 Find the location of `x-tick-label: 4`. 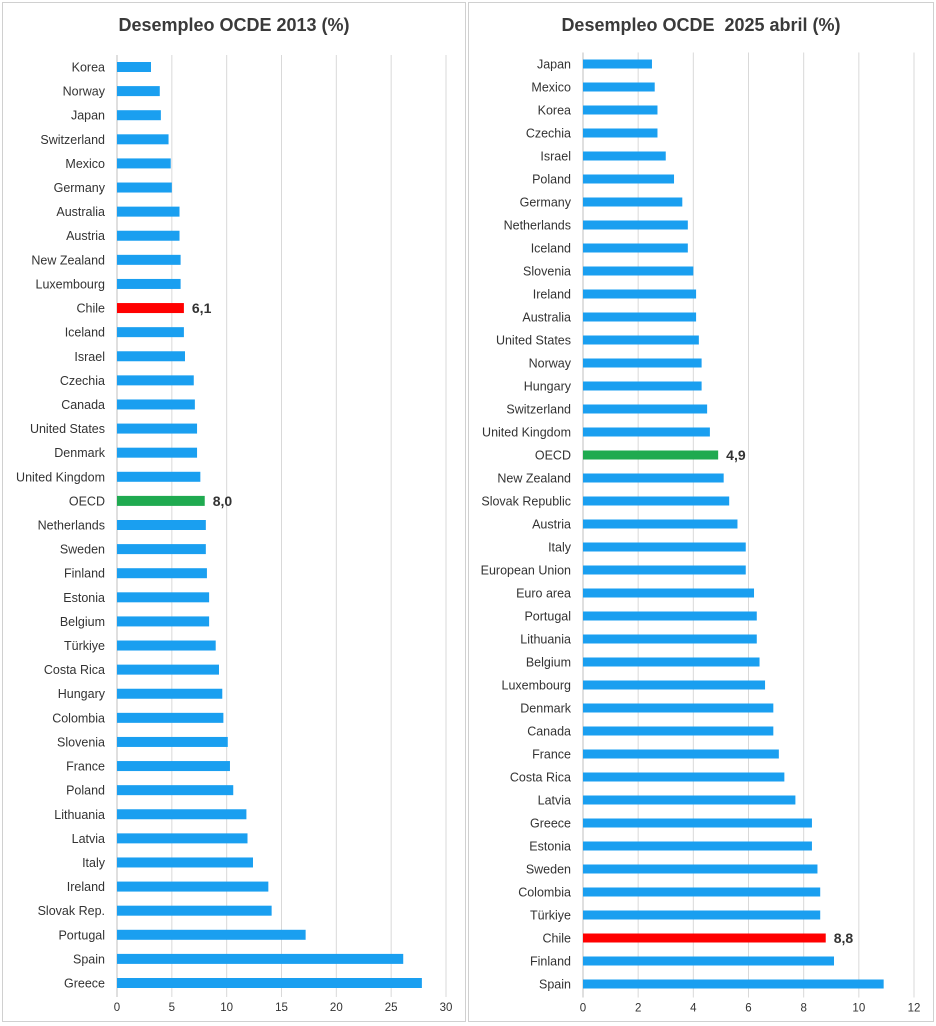

x-tick-label: 4 is located at coordinates (693, 1009).